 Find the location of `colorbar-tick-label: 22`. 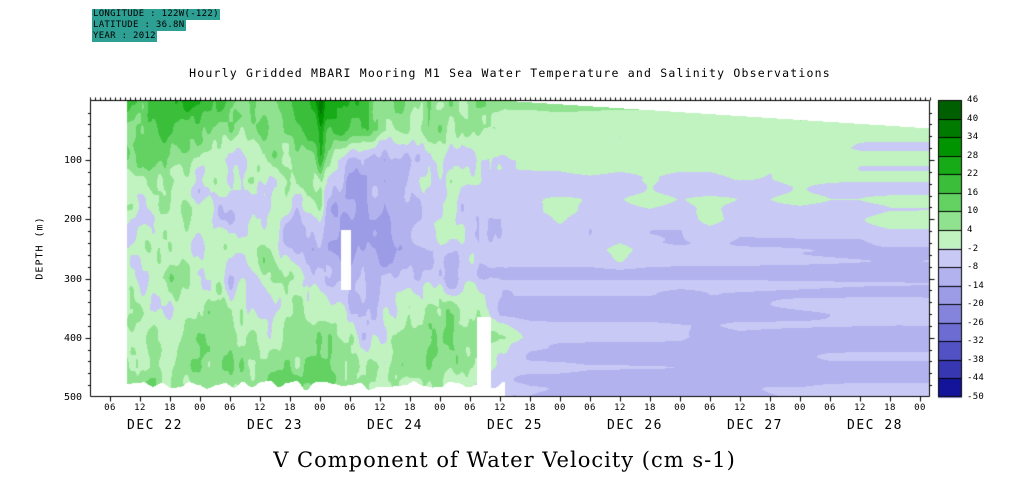

colorbar-tick-label: 22 is located at coordinates (973, 174).